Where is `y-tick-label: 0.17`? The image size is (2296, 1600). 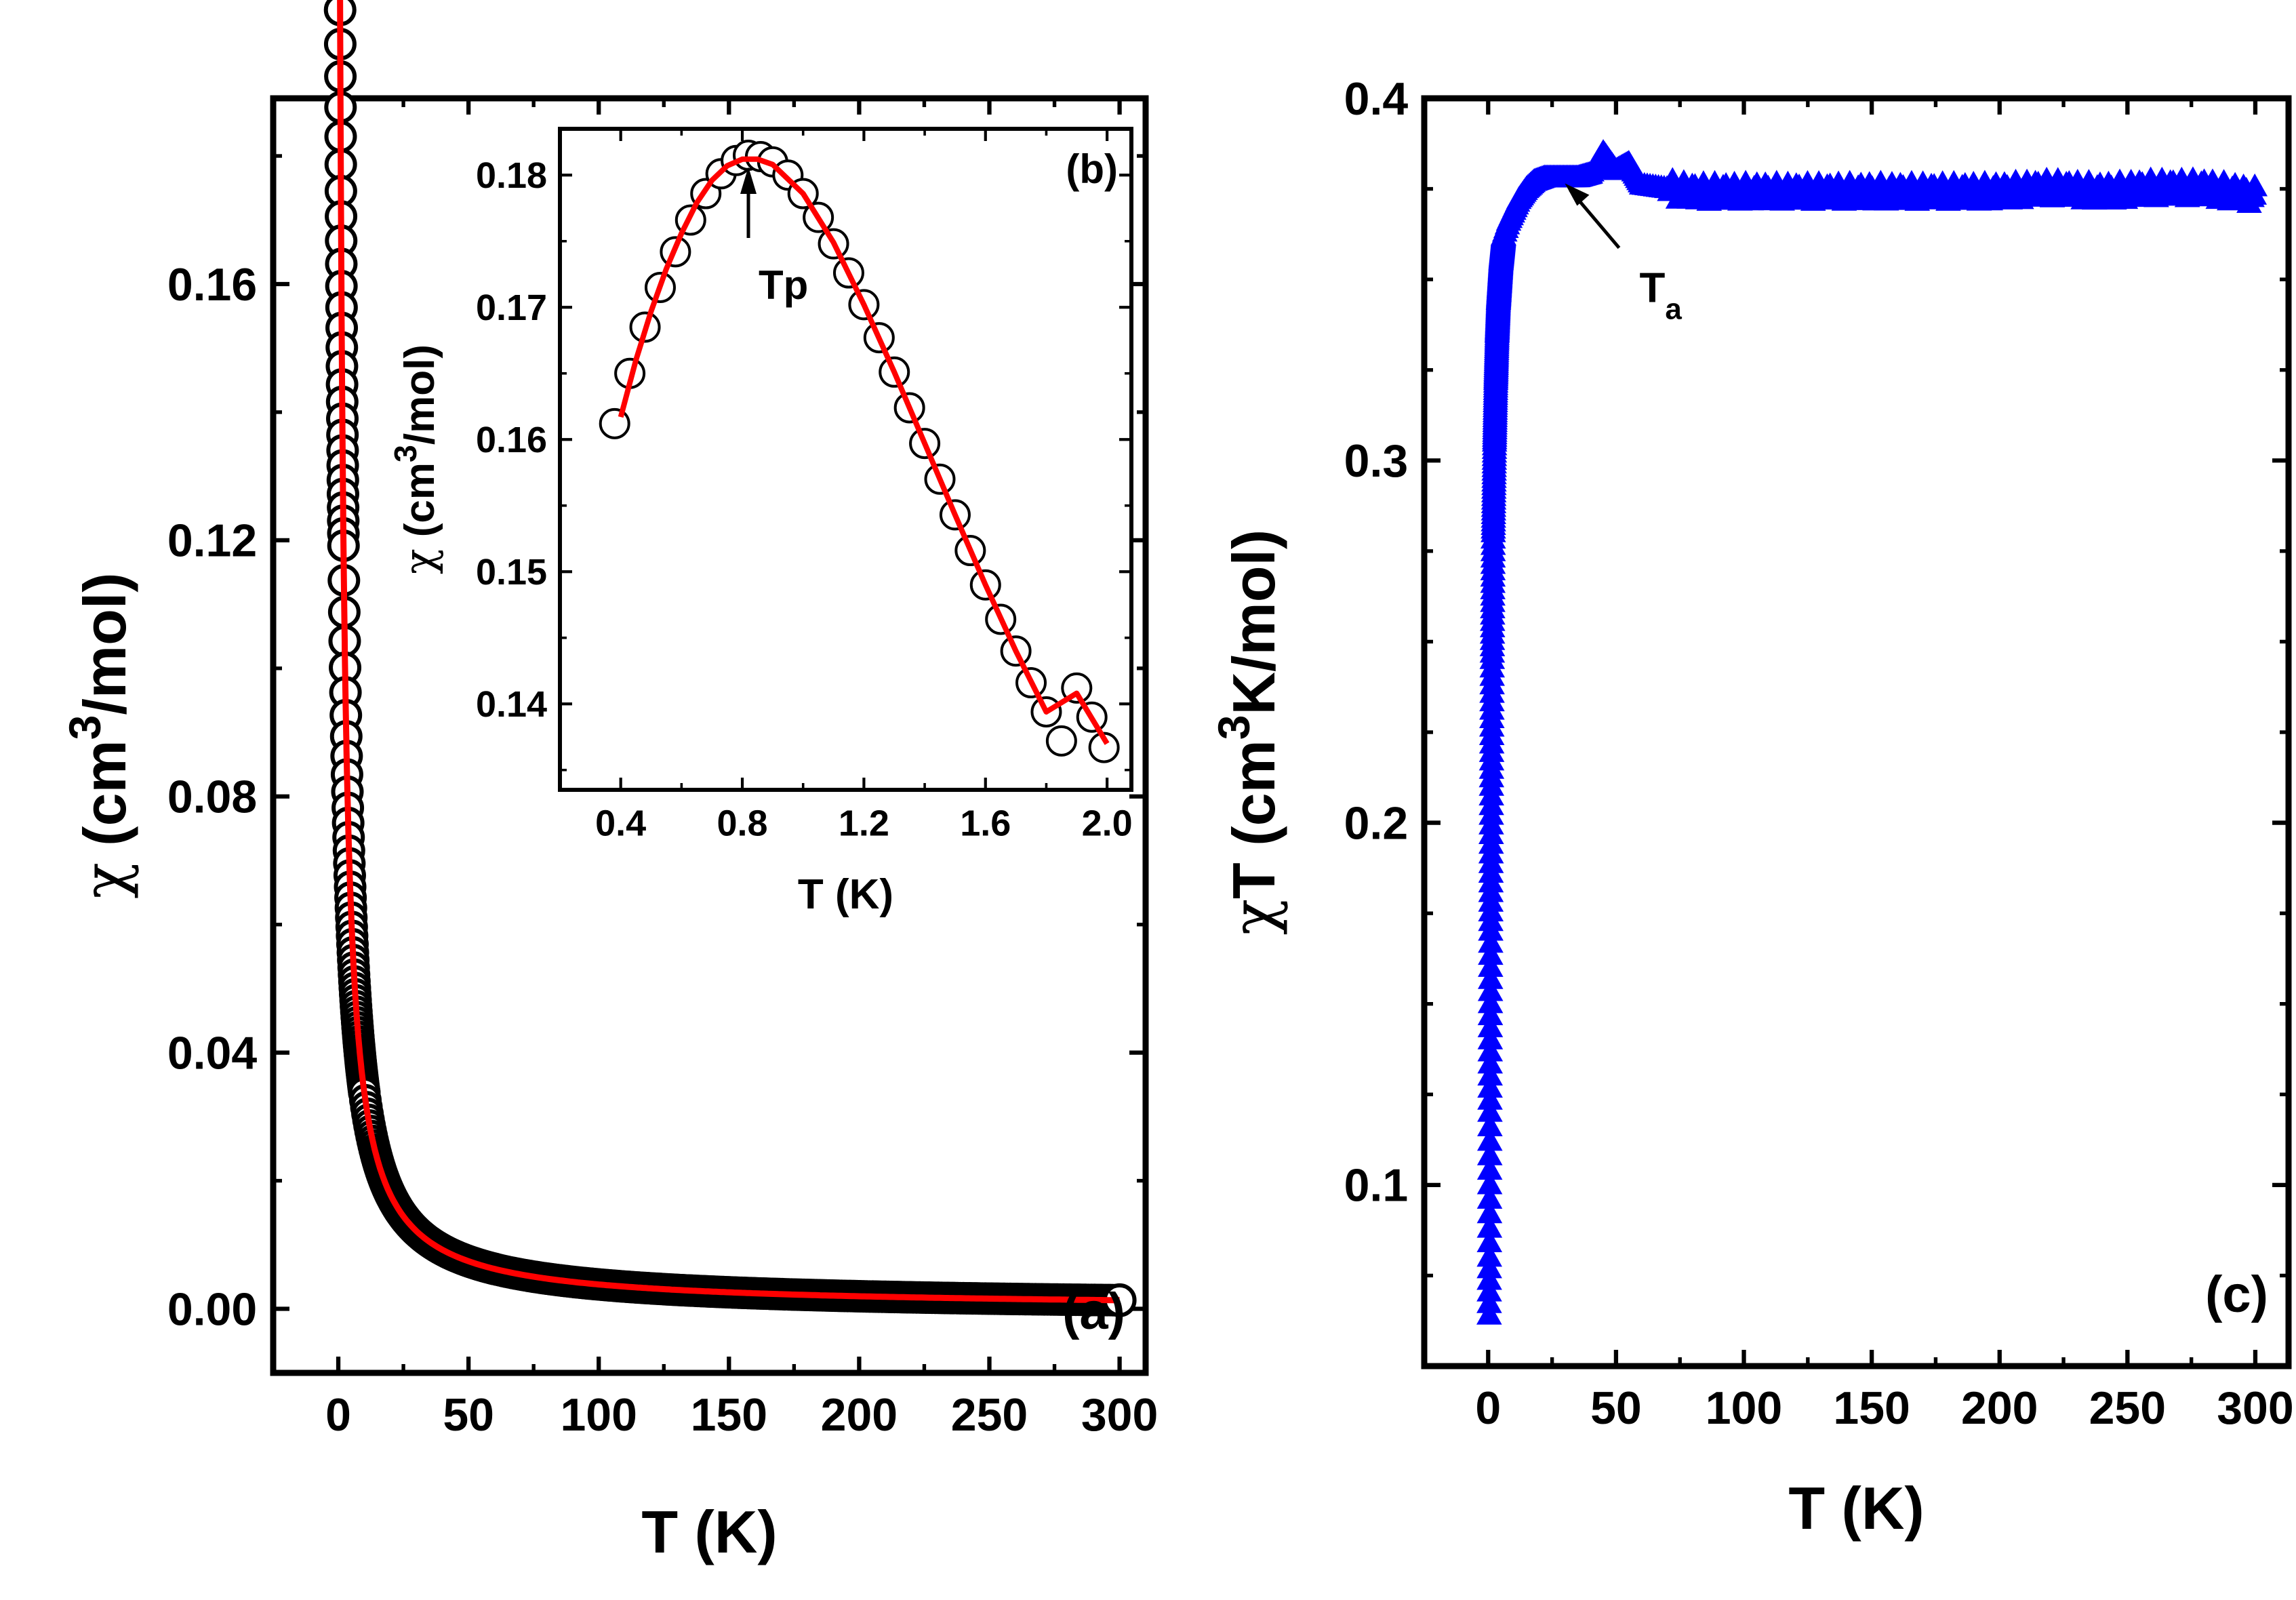 y-tick-label: 0.17 is located at coordinates (511, 307).